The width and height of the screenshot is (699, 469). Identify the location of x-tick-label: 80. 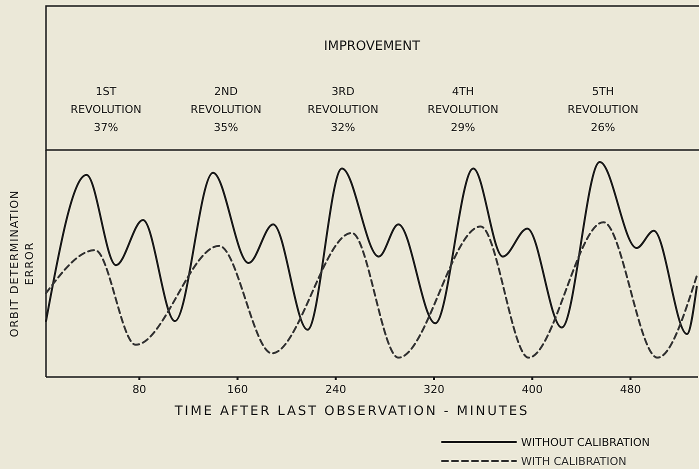
(139, 389).